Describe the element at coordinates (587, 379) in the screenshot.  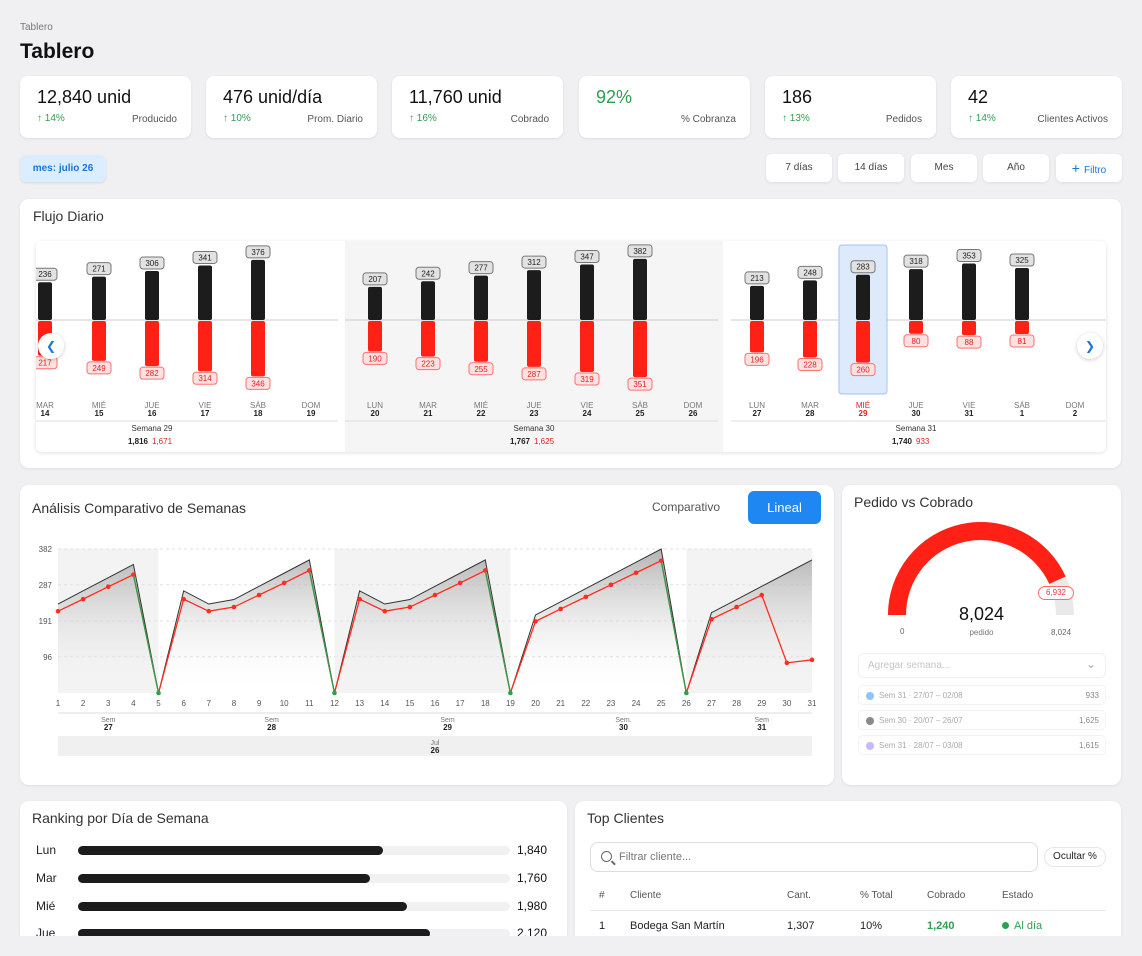
I see `collected-value: 319` at that location.